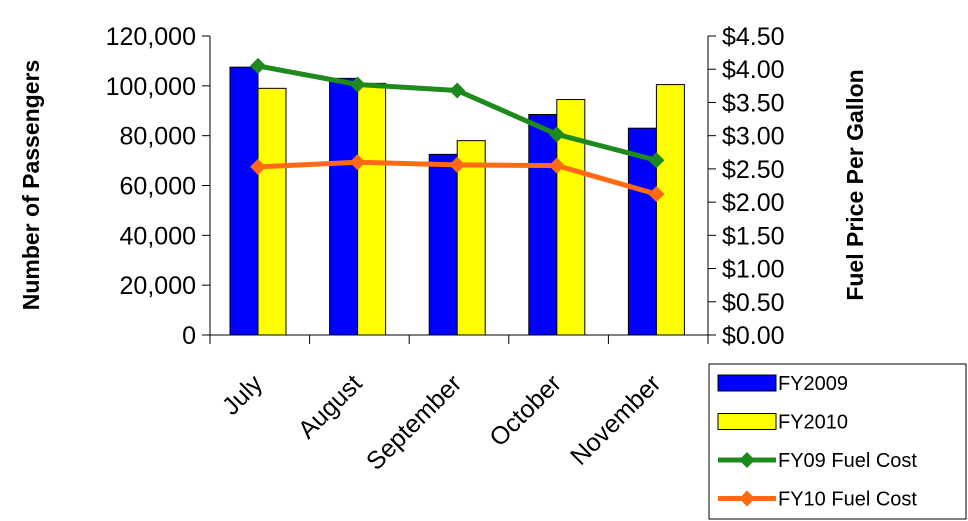  I want to click on legend-label-fy2009: FY2009, so click(813, 384).